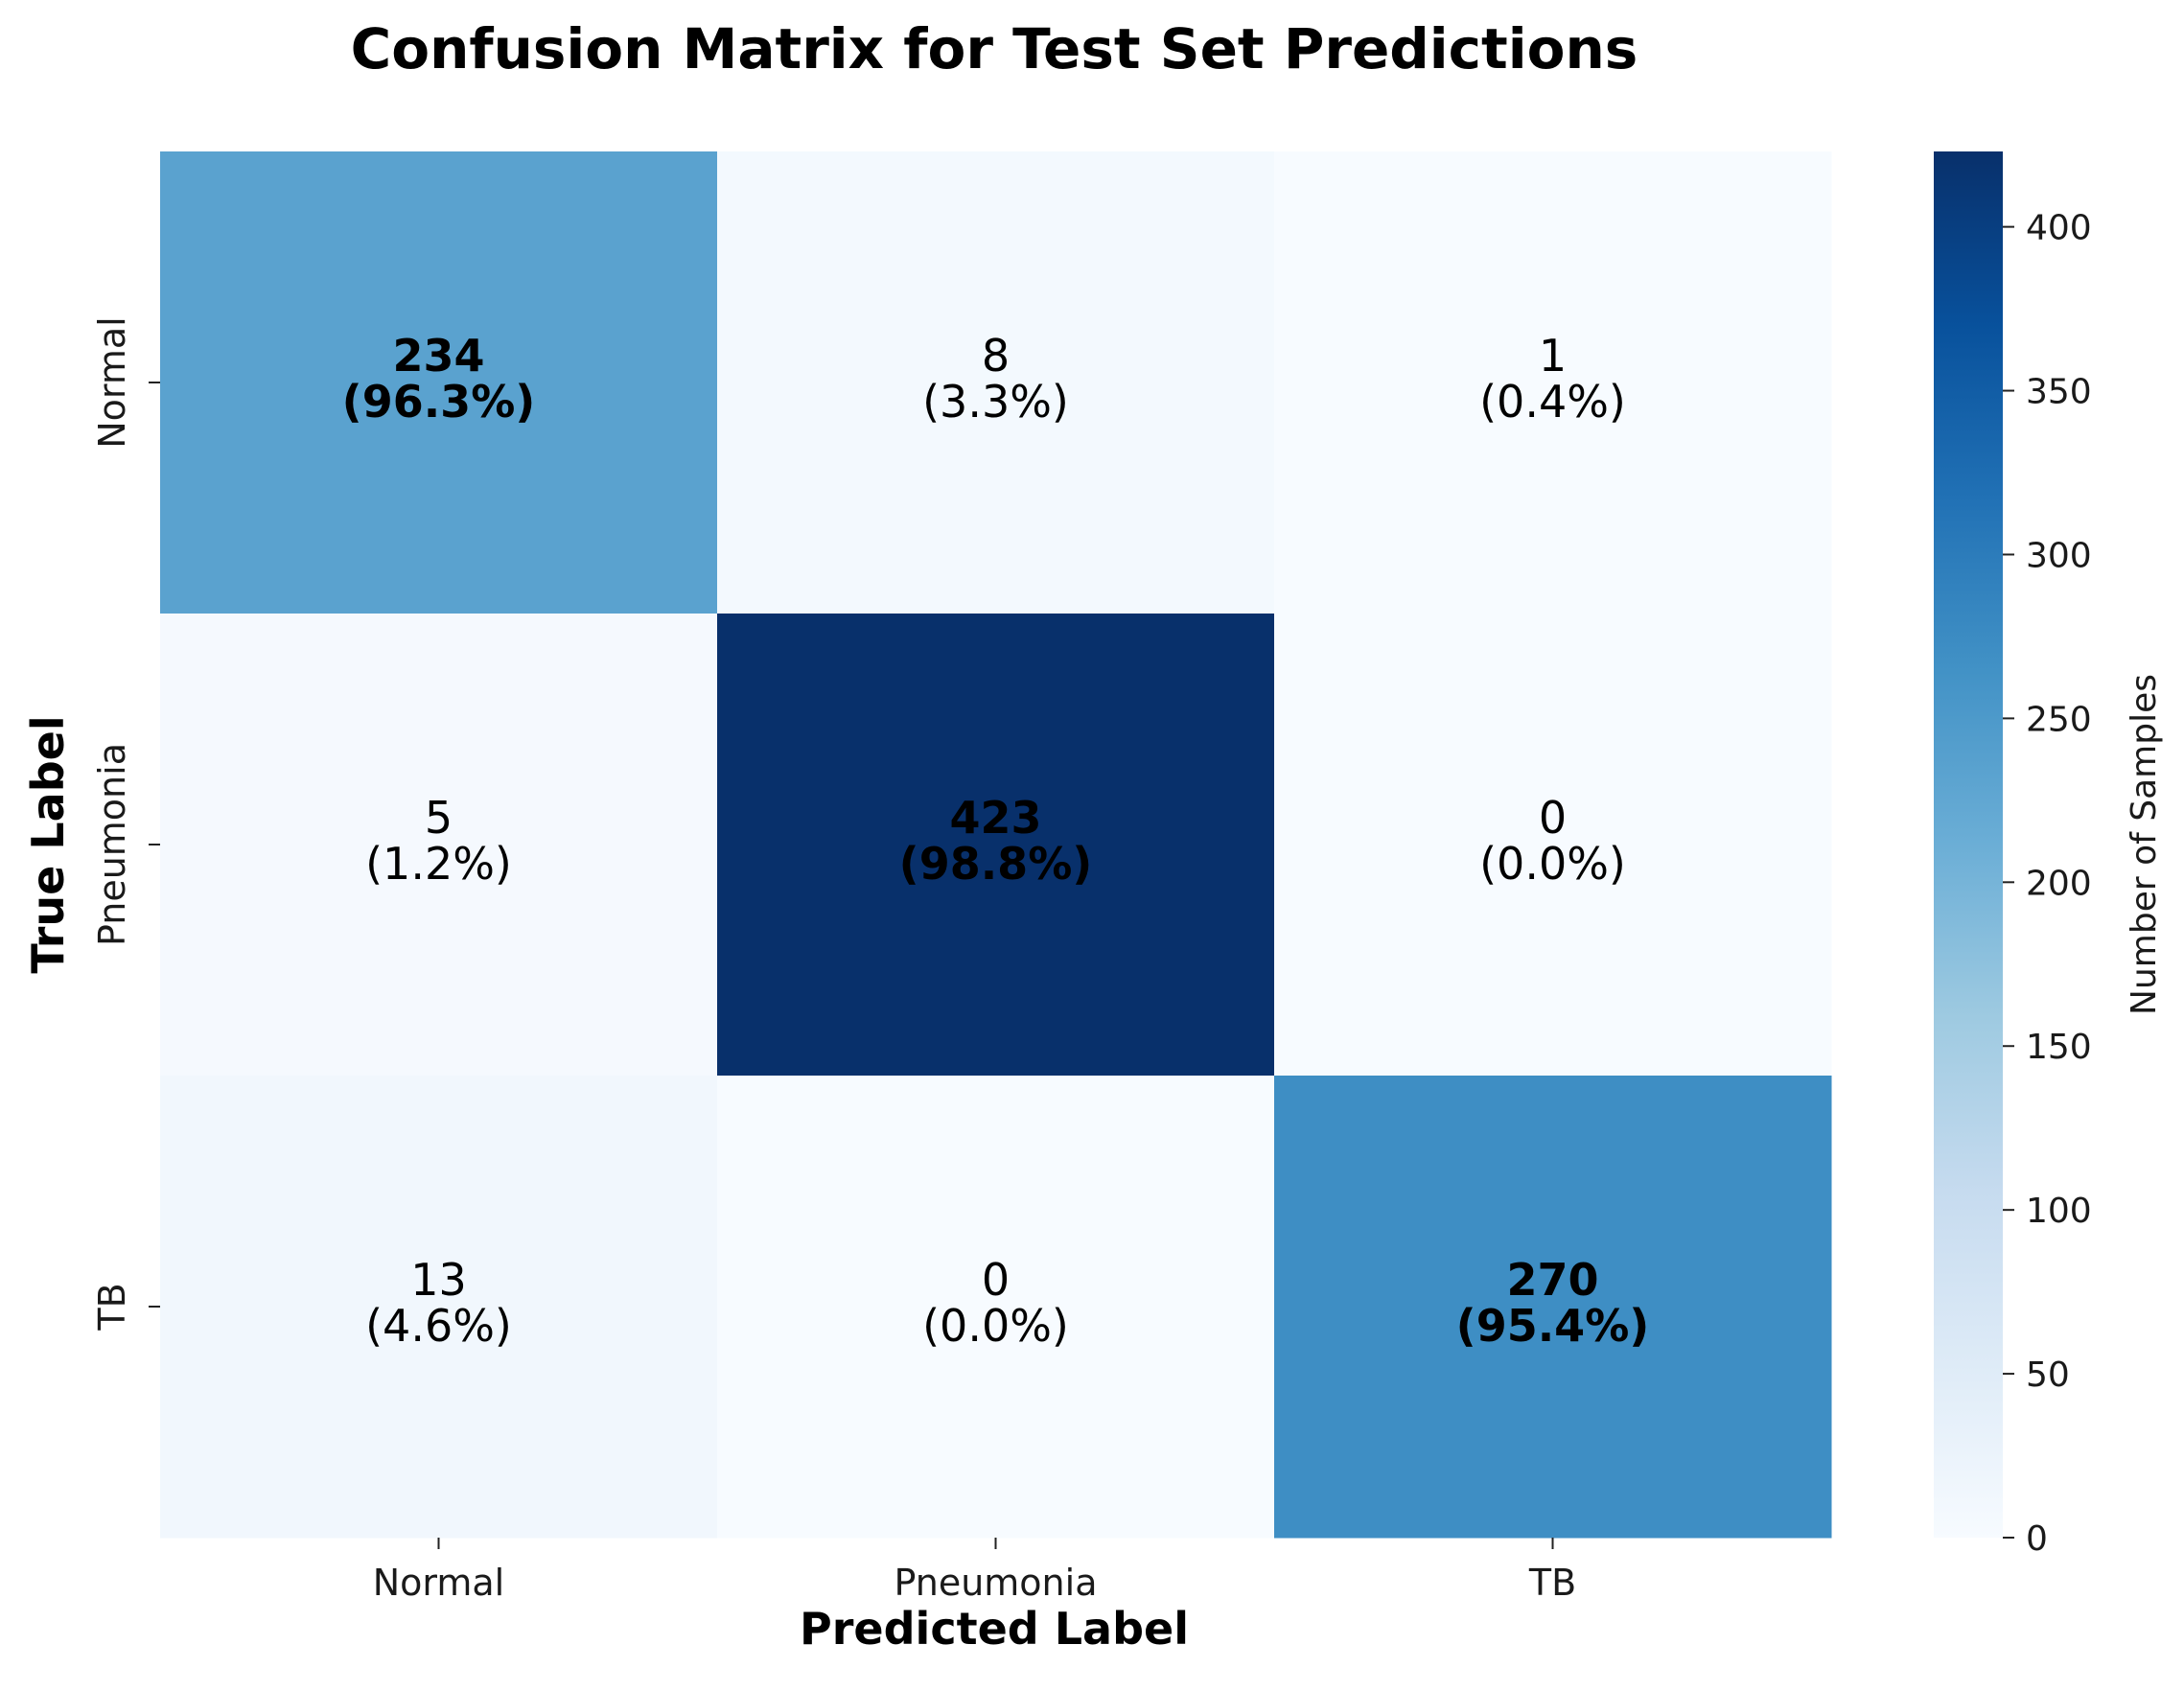 This screenshot has width=2184, height=1691. What do you see at coordinates (112, 844) in the screenshot?
I see `y-tick-label-1: Pneumonia` at bounding box center [112, 844].